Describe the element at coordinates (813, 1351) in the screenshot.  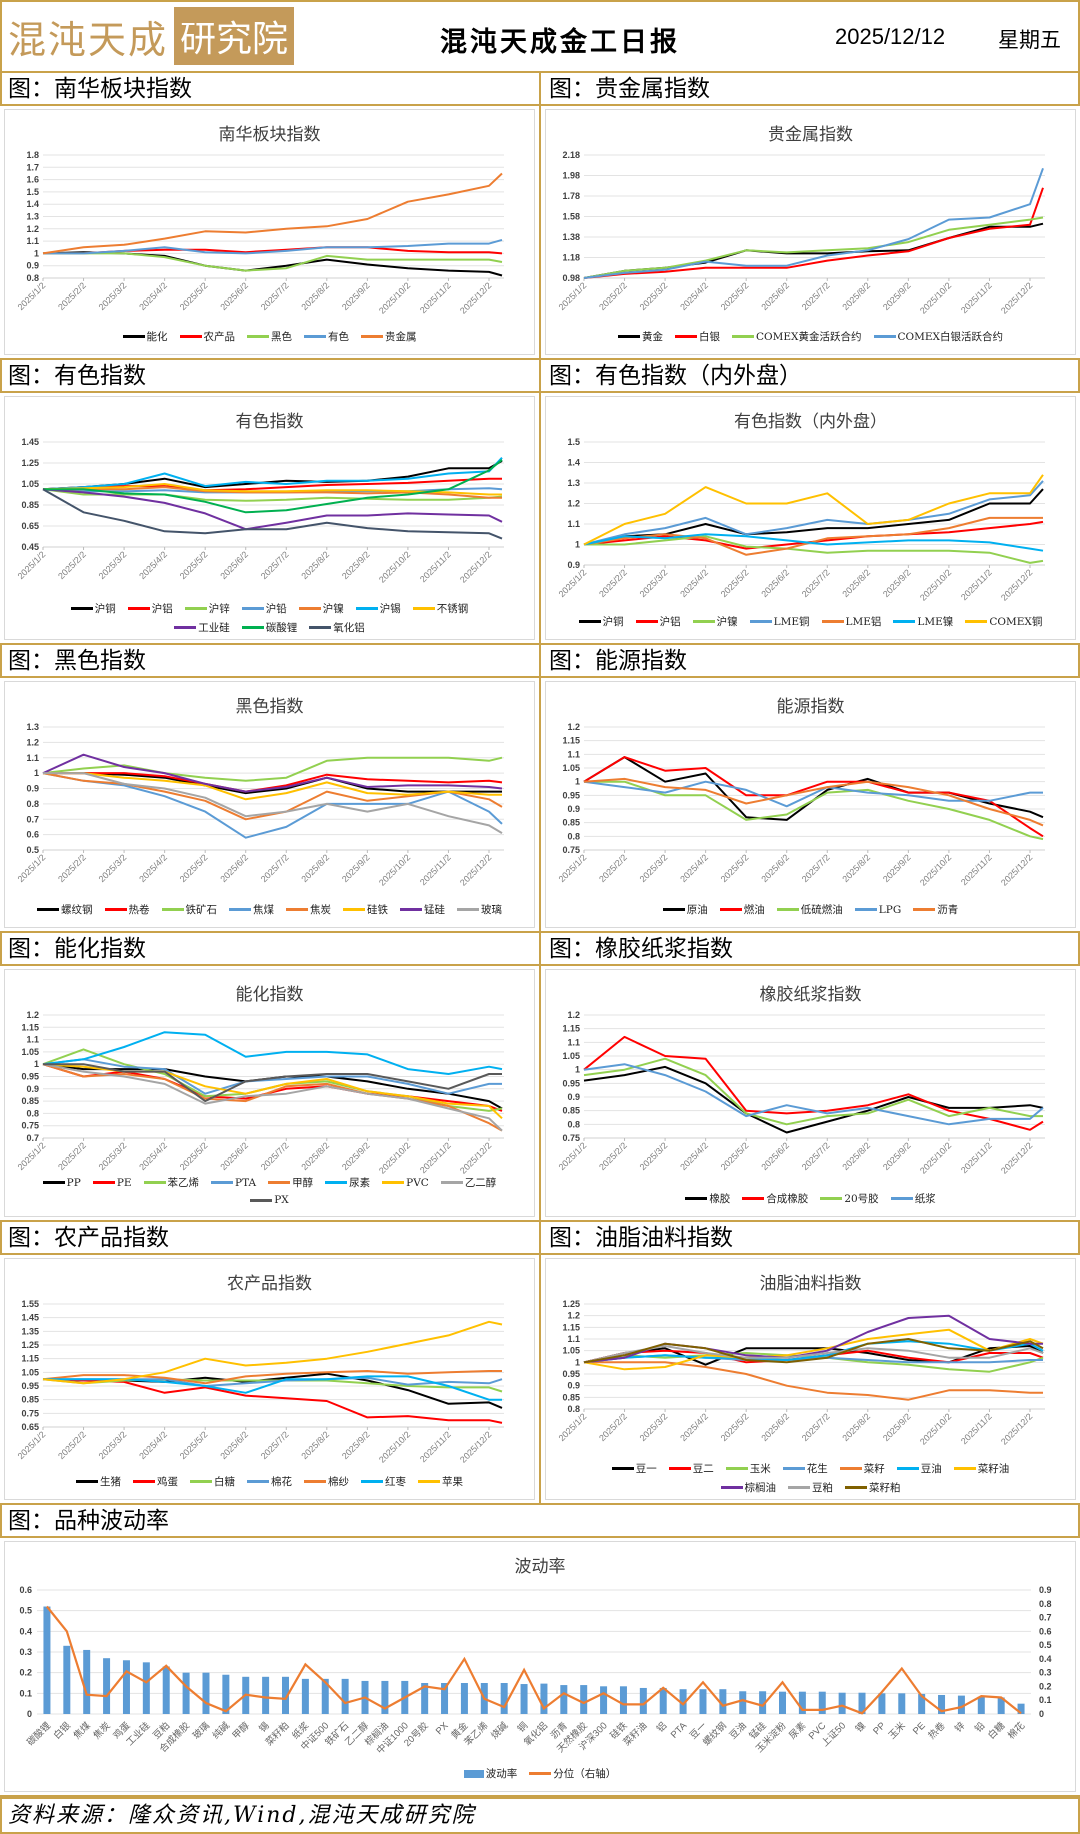
I see `series-line-菜籽粕` at that location.